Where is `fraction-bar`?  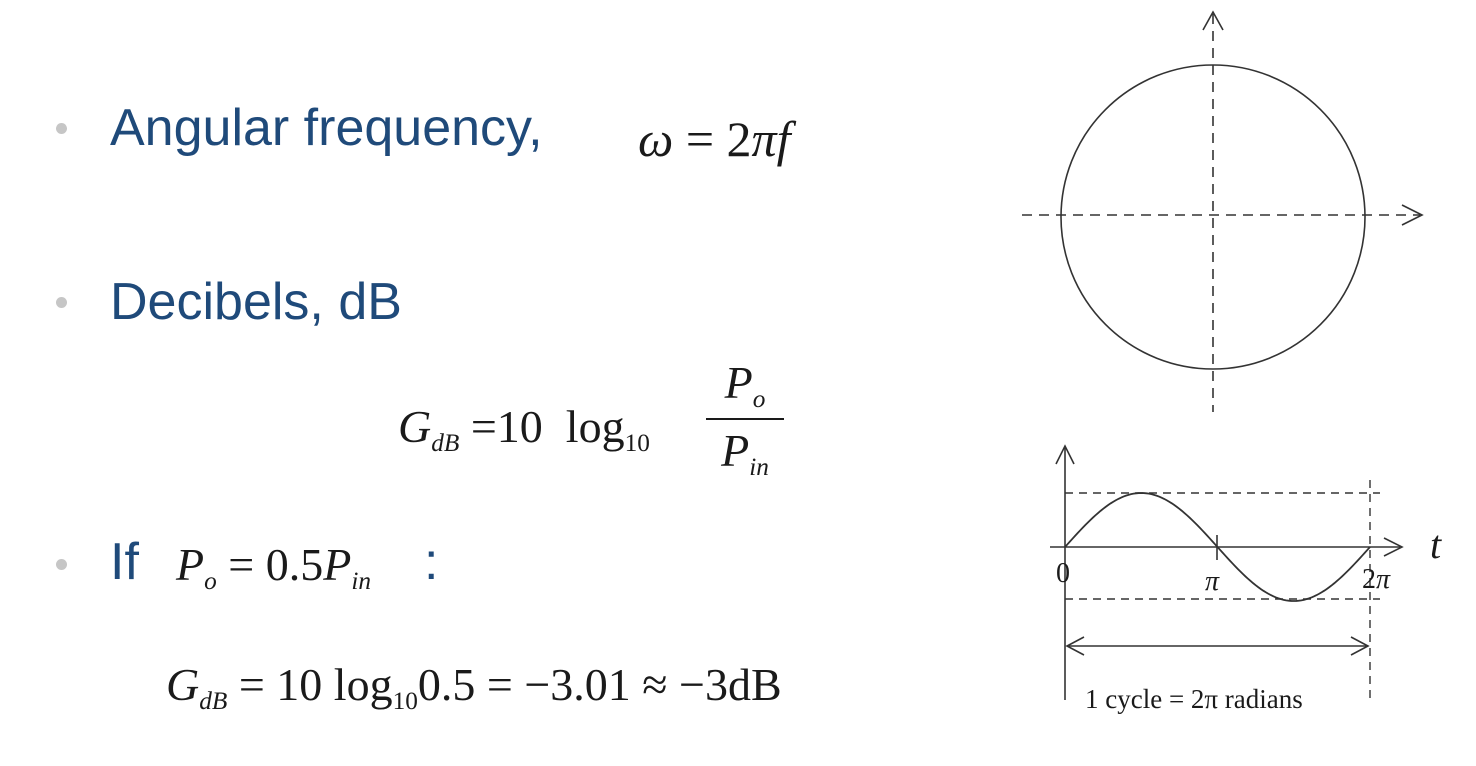
fraction-bar is located at coordinates (745, 418).